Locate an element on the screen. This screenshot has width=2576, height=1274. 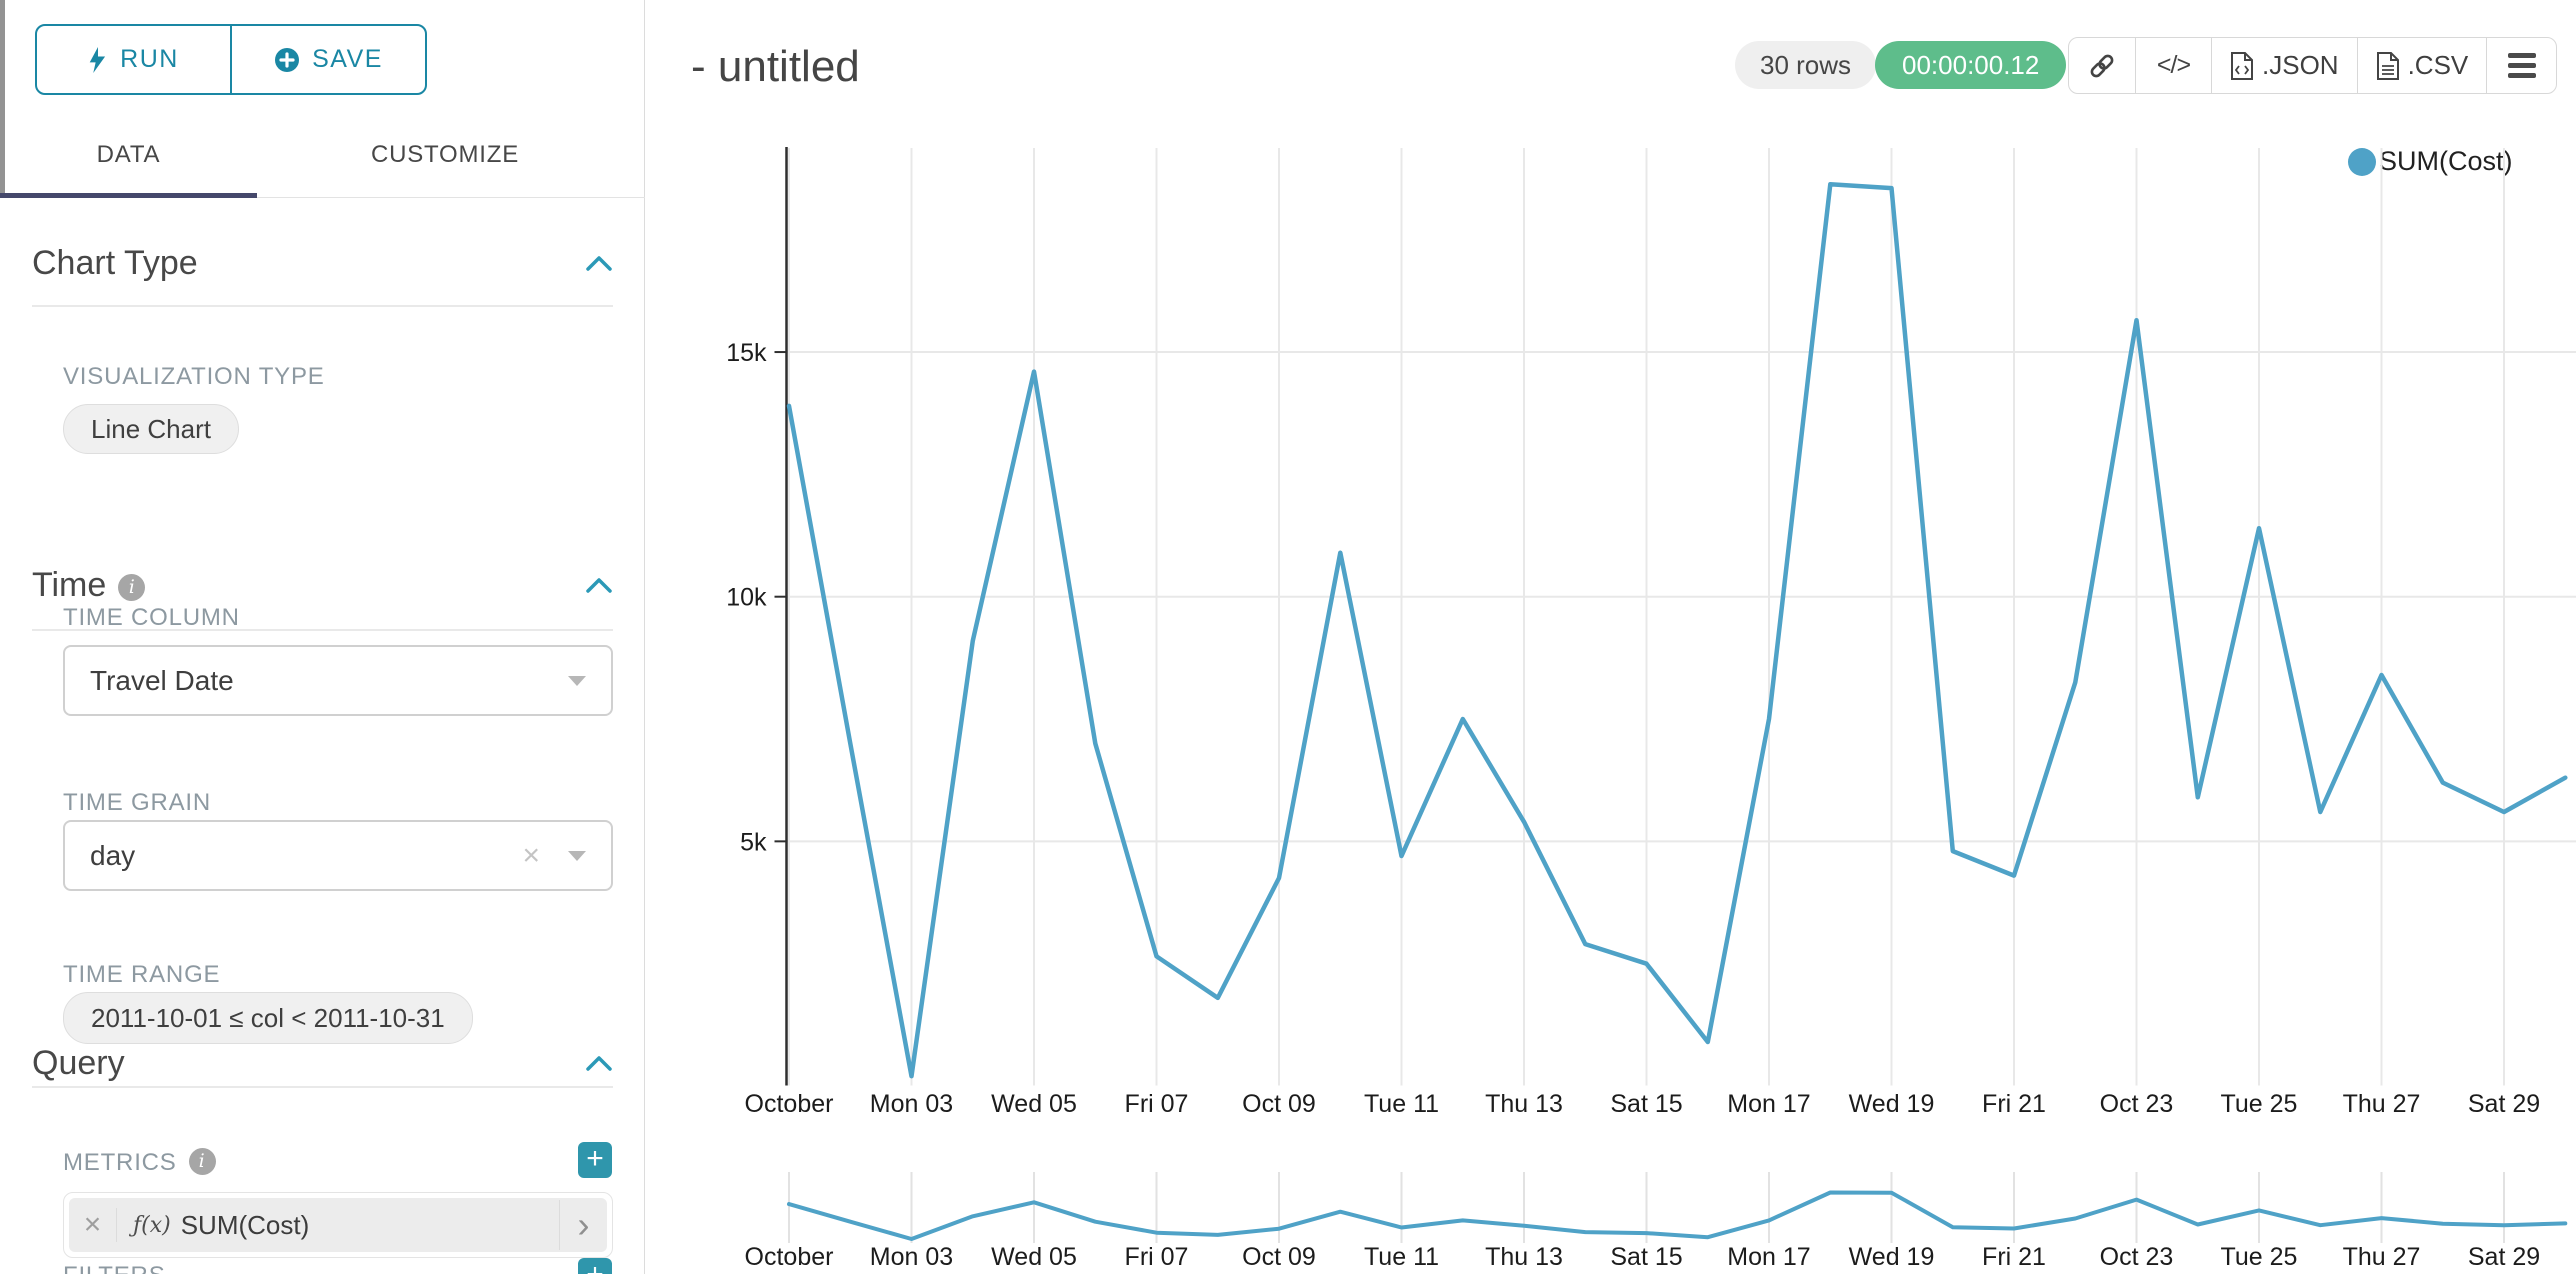
legend: SUM(Cost) is located at coordinates (2430, 161).